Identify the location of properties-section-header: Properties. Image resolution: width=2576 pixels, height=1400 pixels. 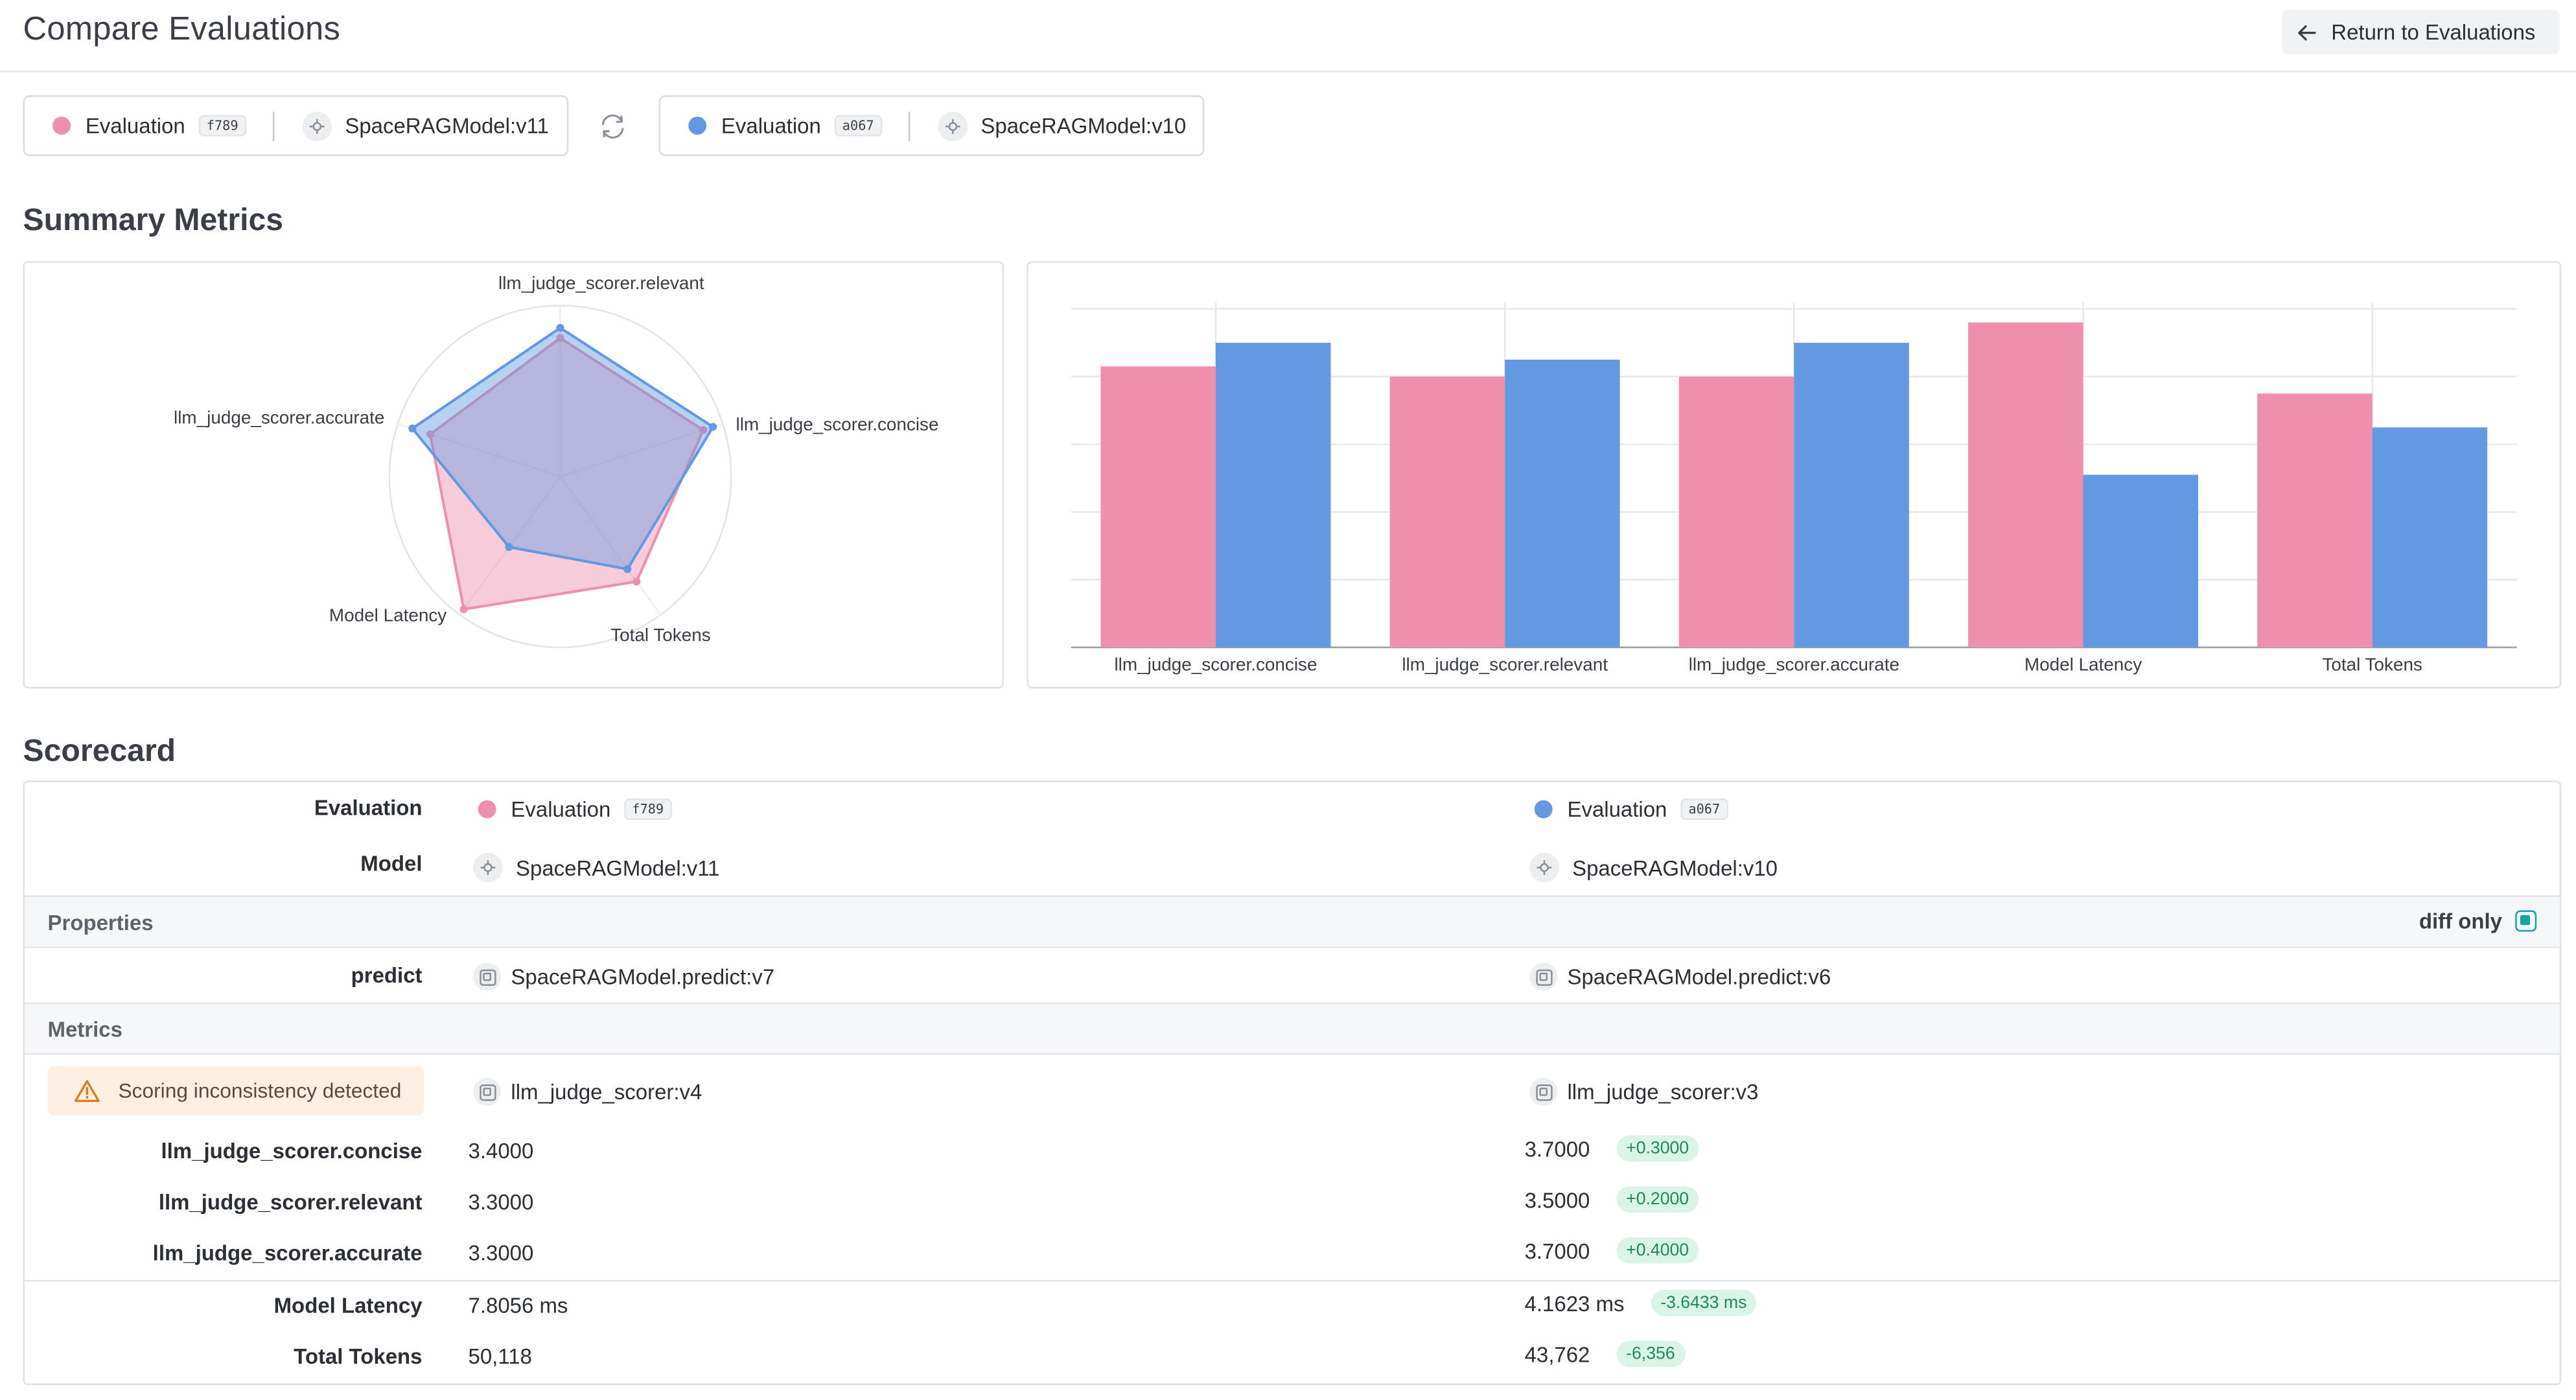
(1293, 921).